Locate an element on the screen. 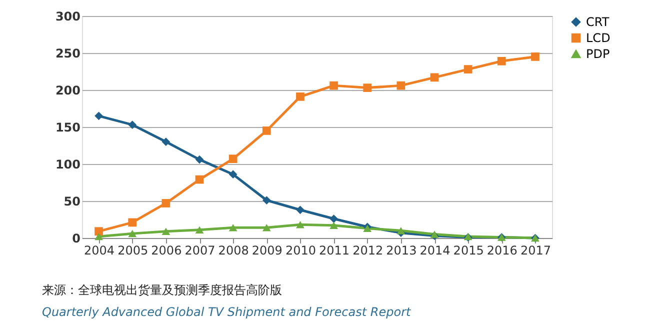 This screenshot has width=650, height=334. x-tick-label: 2017 is located at coordinates (535, 251).